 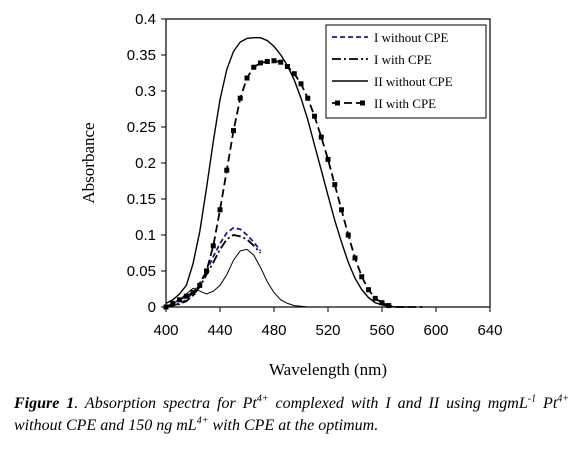 I want to click on legend-label: II without CPE, so click(x=413, y=81).